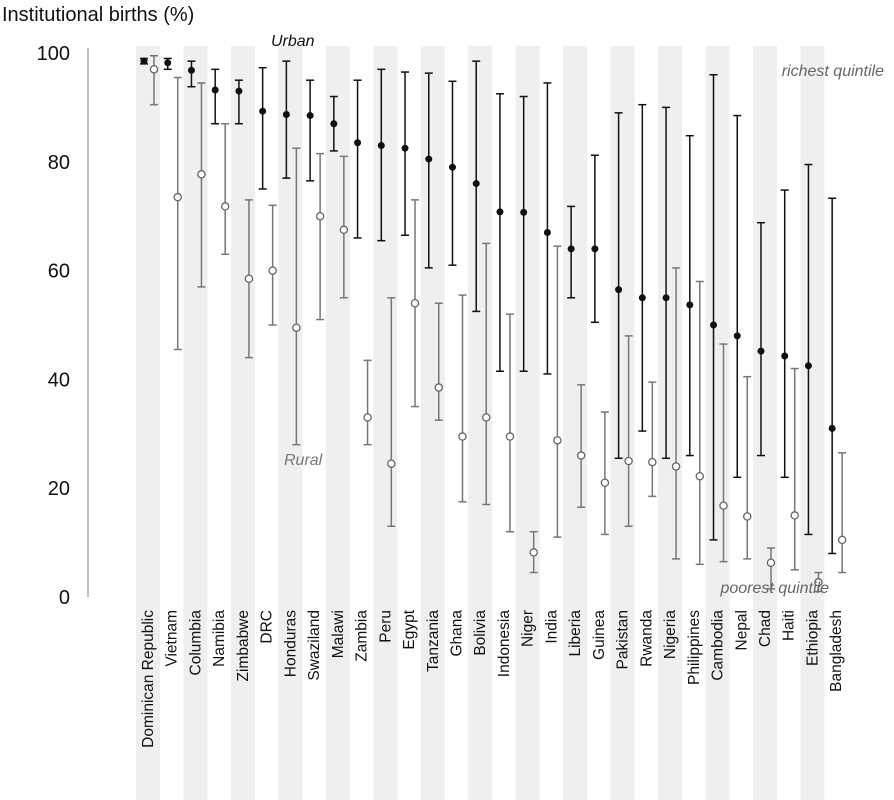 The height and width of the screenshot is (800, 894). What do you see at coordinates (63, 326) in the screenshot?
I see `y-axis: 0 20 40 60 80 100` at bounding box center [63, 326].